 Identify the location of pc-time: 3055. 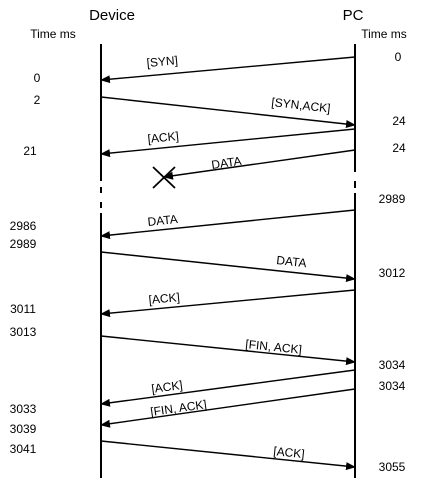
(392, 467).